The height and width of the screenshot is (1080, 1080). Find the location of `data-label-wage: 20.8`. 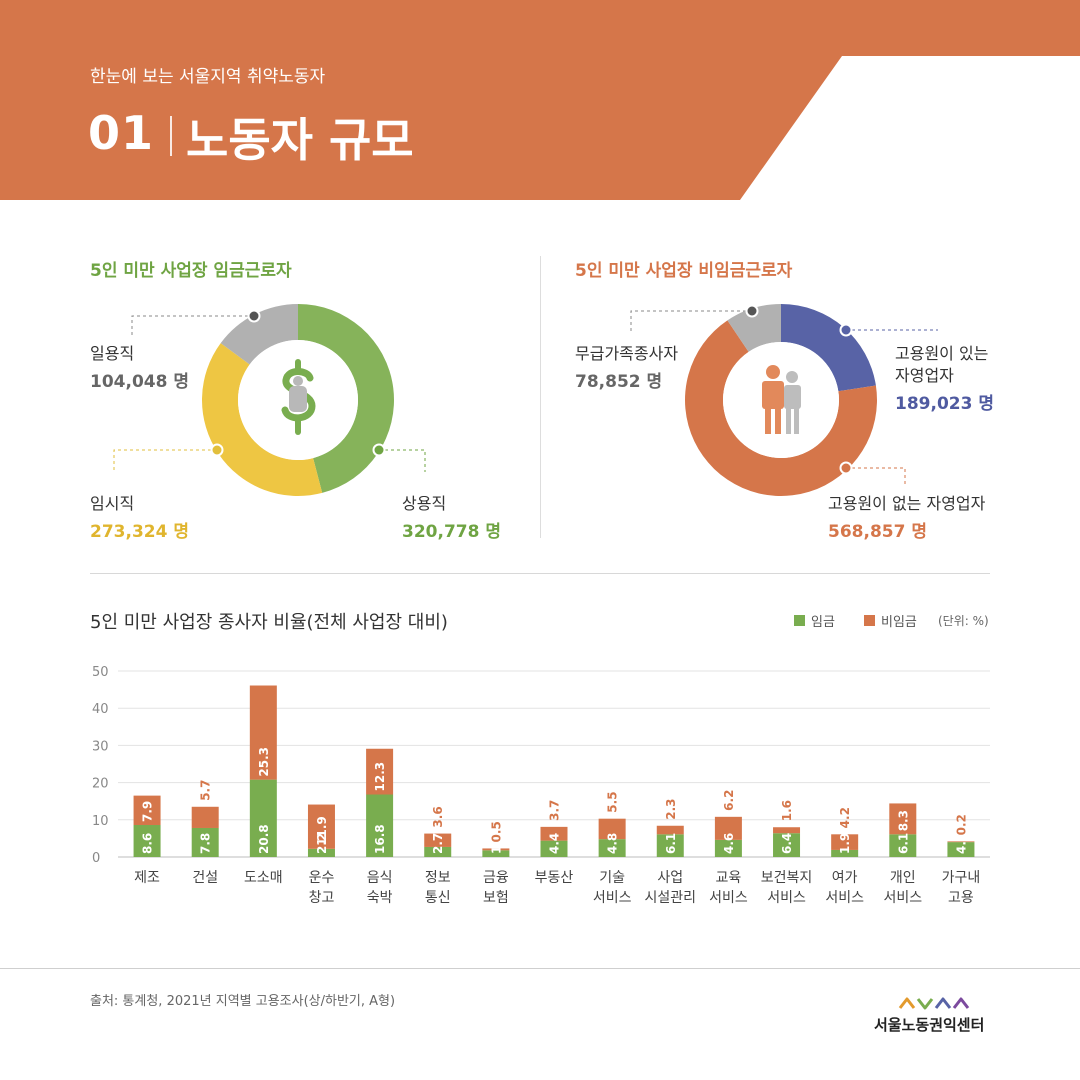

data-label-wage: 20.8 is located at coordinates (264, 839).